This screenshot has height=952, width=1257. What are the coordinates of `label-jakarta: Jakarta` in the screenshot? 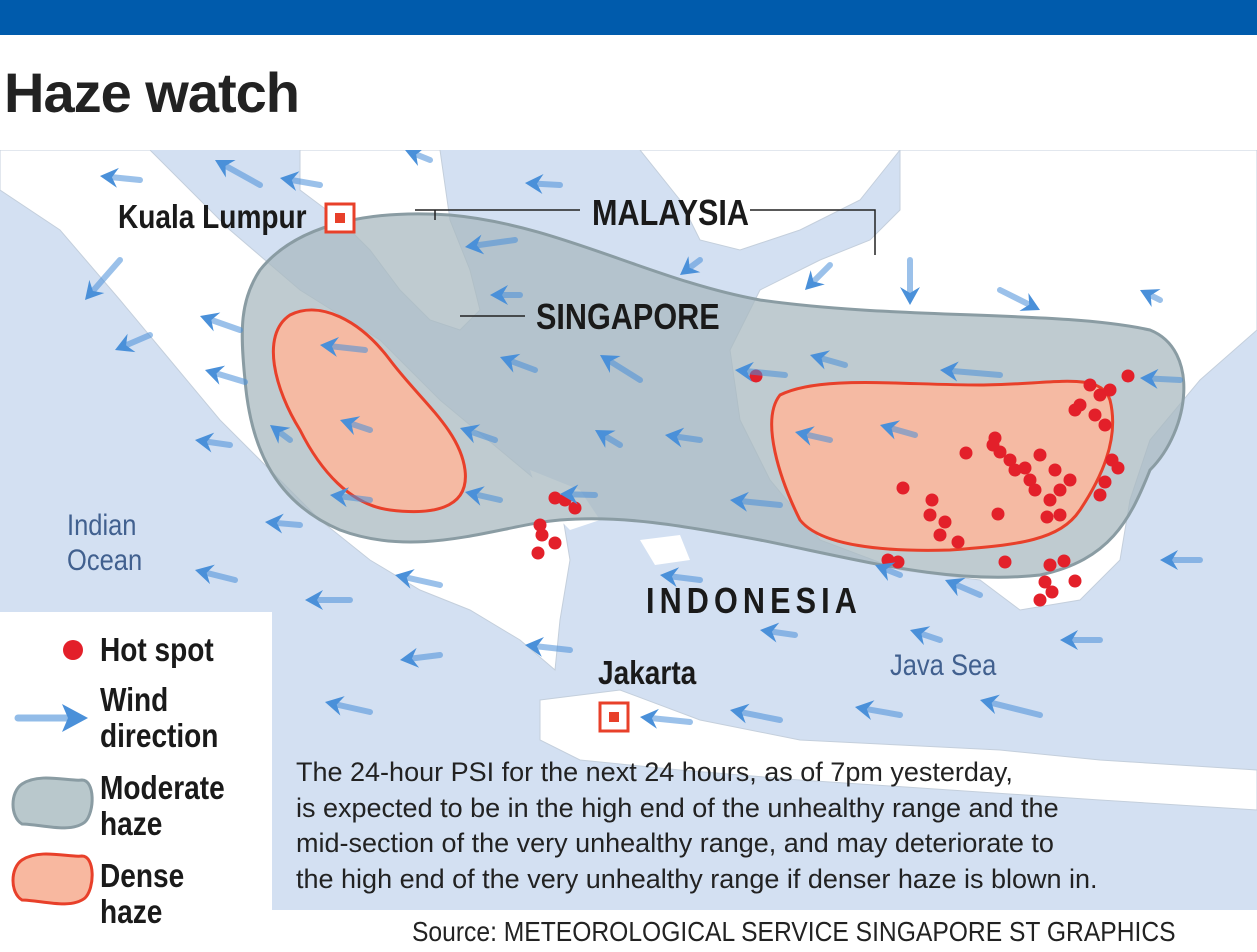 It's located at (647, 672).